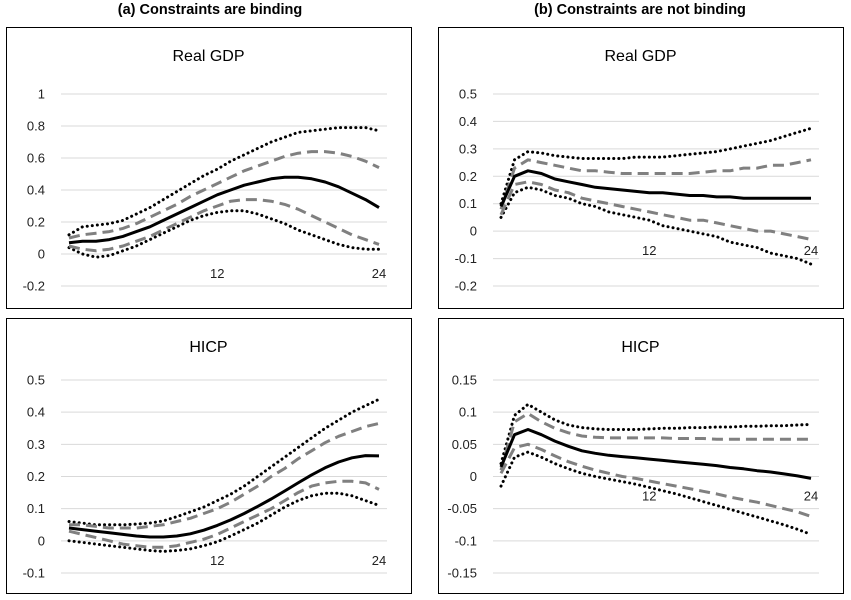 The height and width of the screenshot is (600, 851). What do you see at coordinates (462, 573) in the screenshot?
I see `y-tick-label: -0.15` at bounding box center [462, 573].